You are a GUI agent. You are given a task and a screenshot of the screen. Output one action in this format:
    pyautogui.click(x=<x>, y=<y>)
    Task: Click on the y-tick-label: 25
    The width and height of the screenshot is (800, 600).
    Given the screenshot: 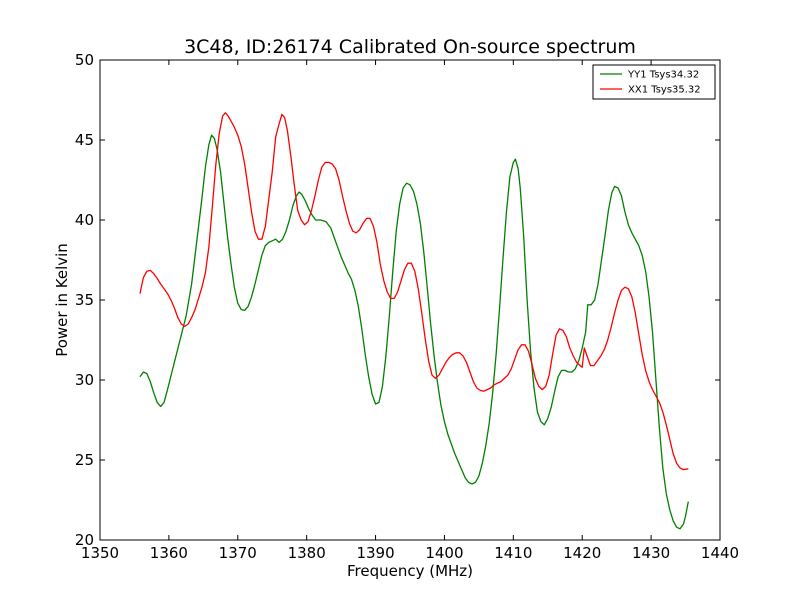 What is the action you would take?
    pyautogui.click(x=84, y=460)
    